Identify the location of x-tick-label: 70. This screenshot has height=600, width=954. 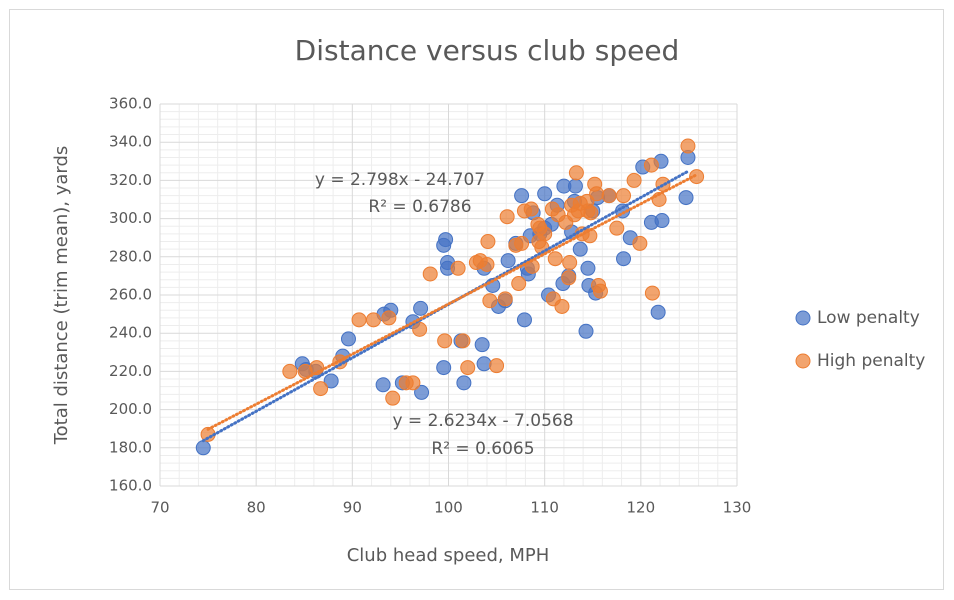
(159, 508).